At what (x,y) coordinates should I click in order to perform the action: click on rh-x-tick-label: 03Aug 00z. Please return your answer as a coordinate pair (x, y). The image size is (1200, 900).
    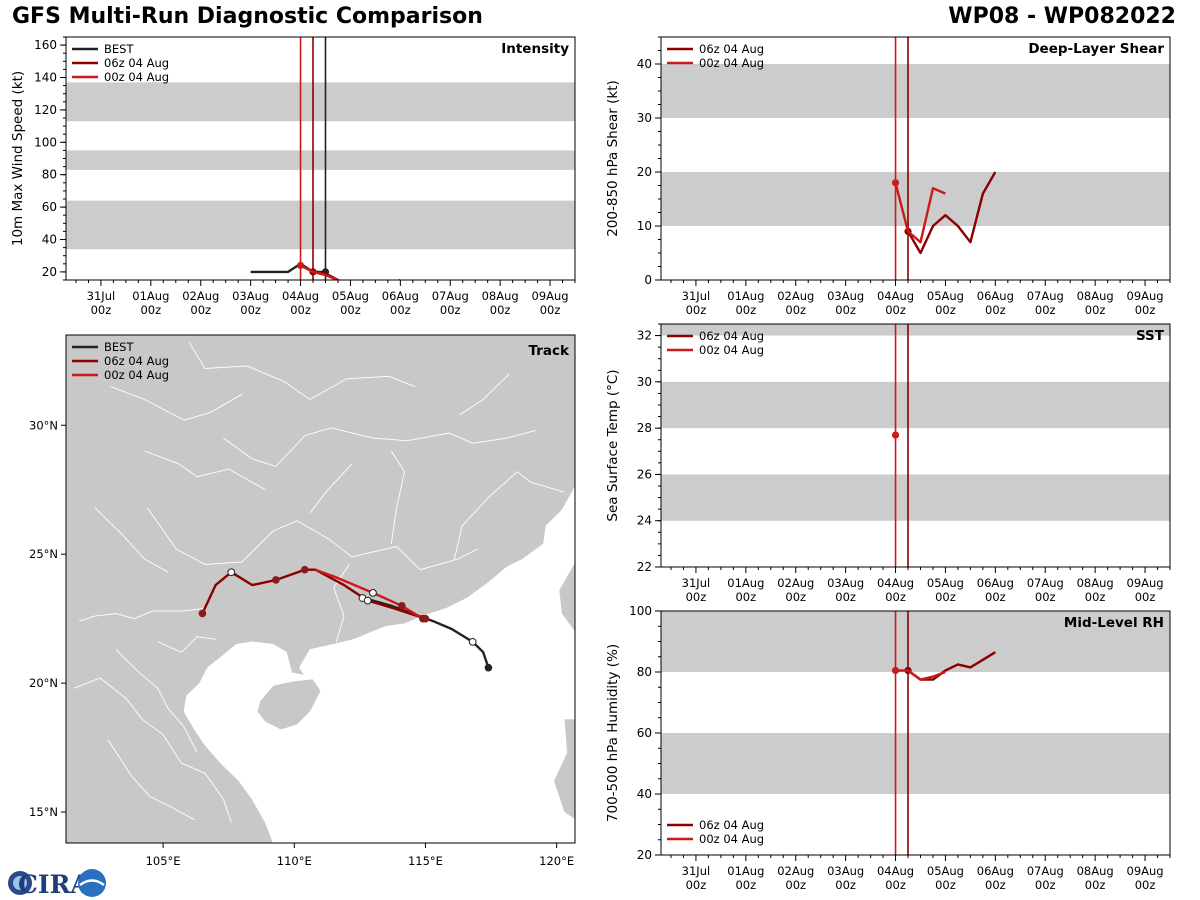
    Looking at the image, I should click on (845, 878).